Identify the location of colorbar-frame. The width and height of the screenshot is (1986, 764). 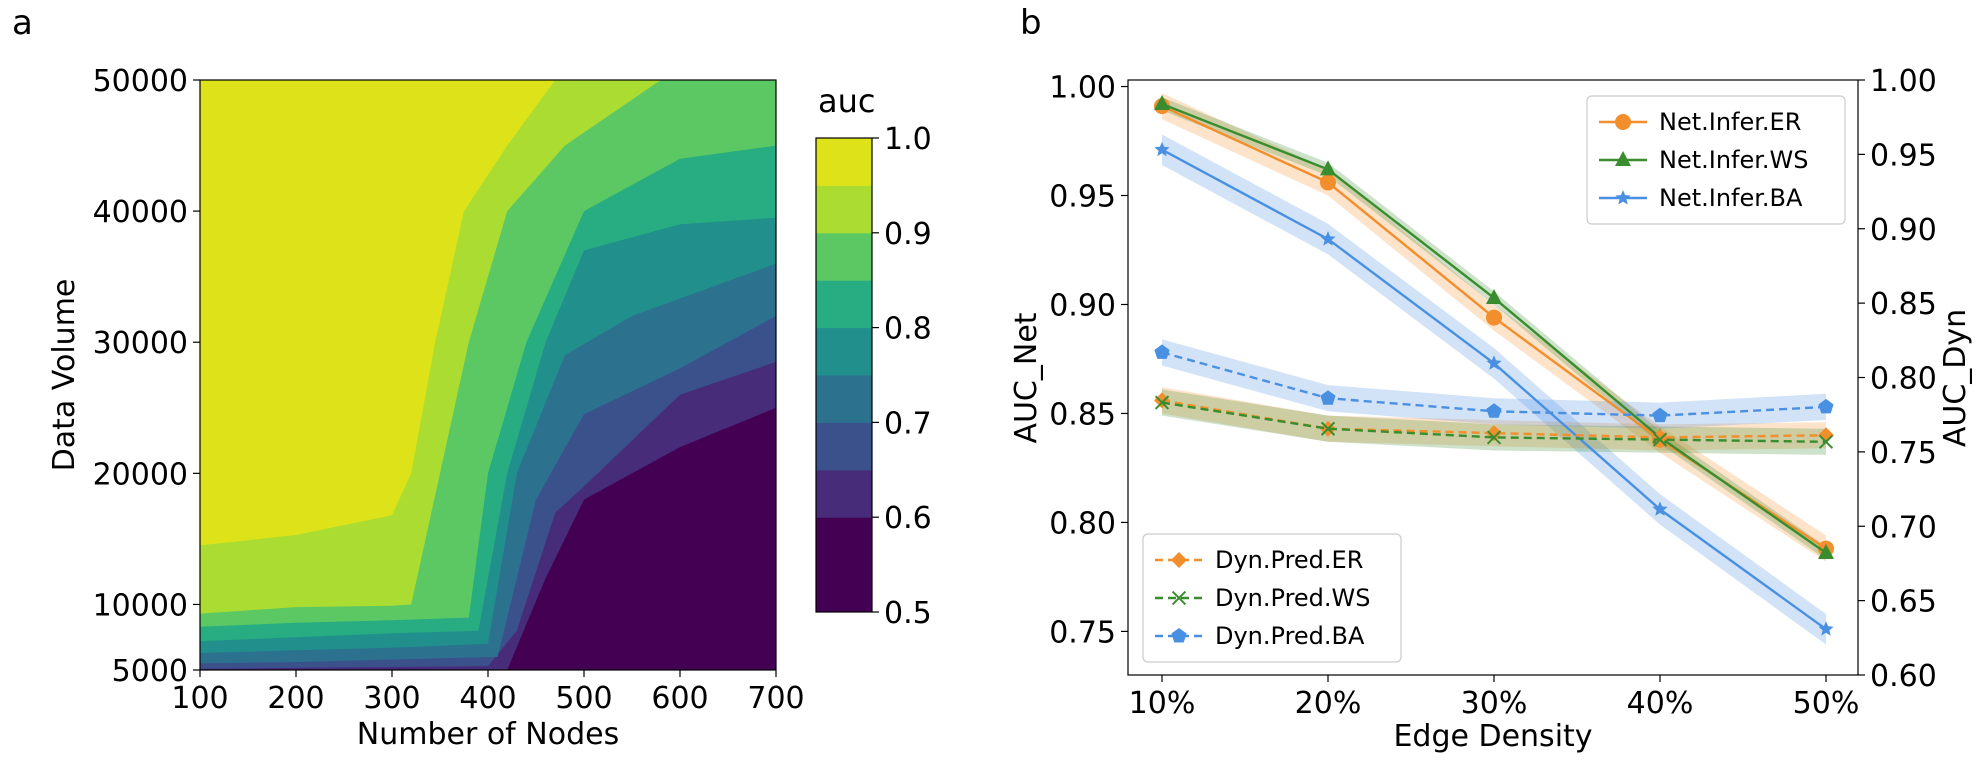
(844, 375).